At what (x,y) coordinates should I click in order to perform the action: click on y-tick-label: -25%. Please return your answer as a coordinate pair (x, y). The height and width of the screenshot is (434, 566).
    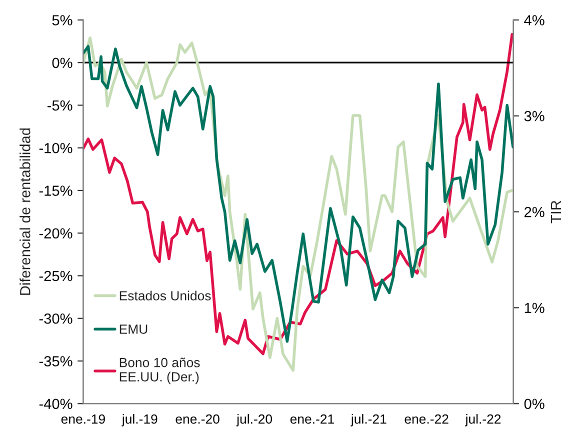
    Looking at the image, I should click on (55, 276).